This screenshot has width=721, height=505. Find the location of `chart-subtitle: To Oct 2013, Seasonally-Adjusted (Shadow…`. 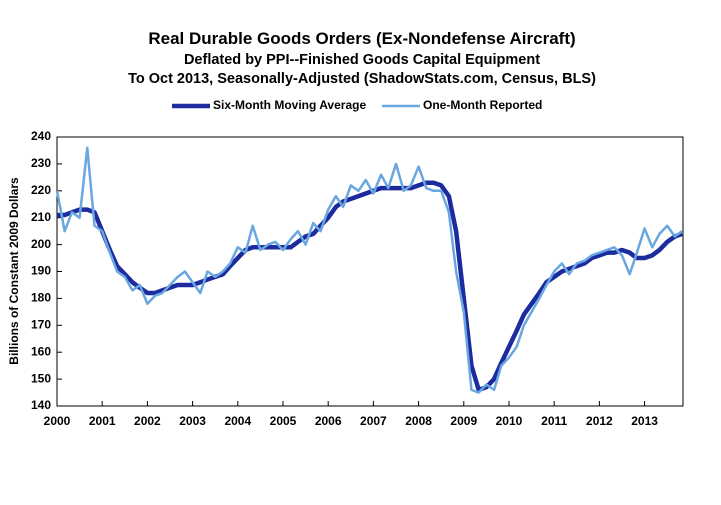

chart-subtitle: To Oct 2013, Seasonally-Adjusted (Shadow… is located at coordinates (362, 79).